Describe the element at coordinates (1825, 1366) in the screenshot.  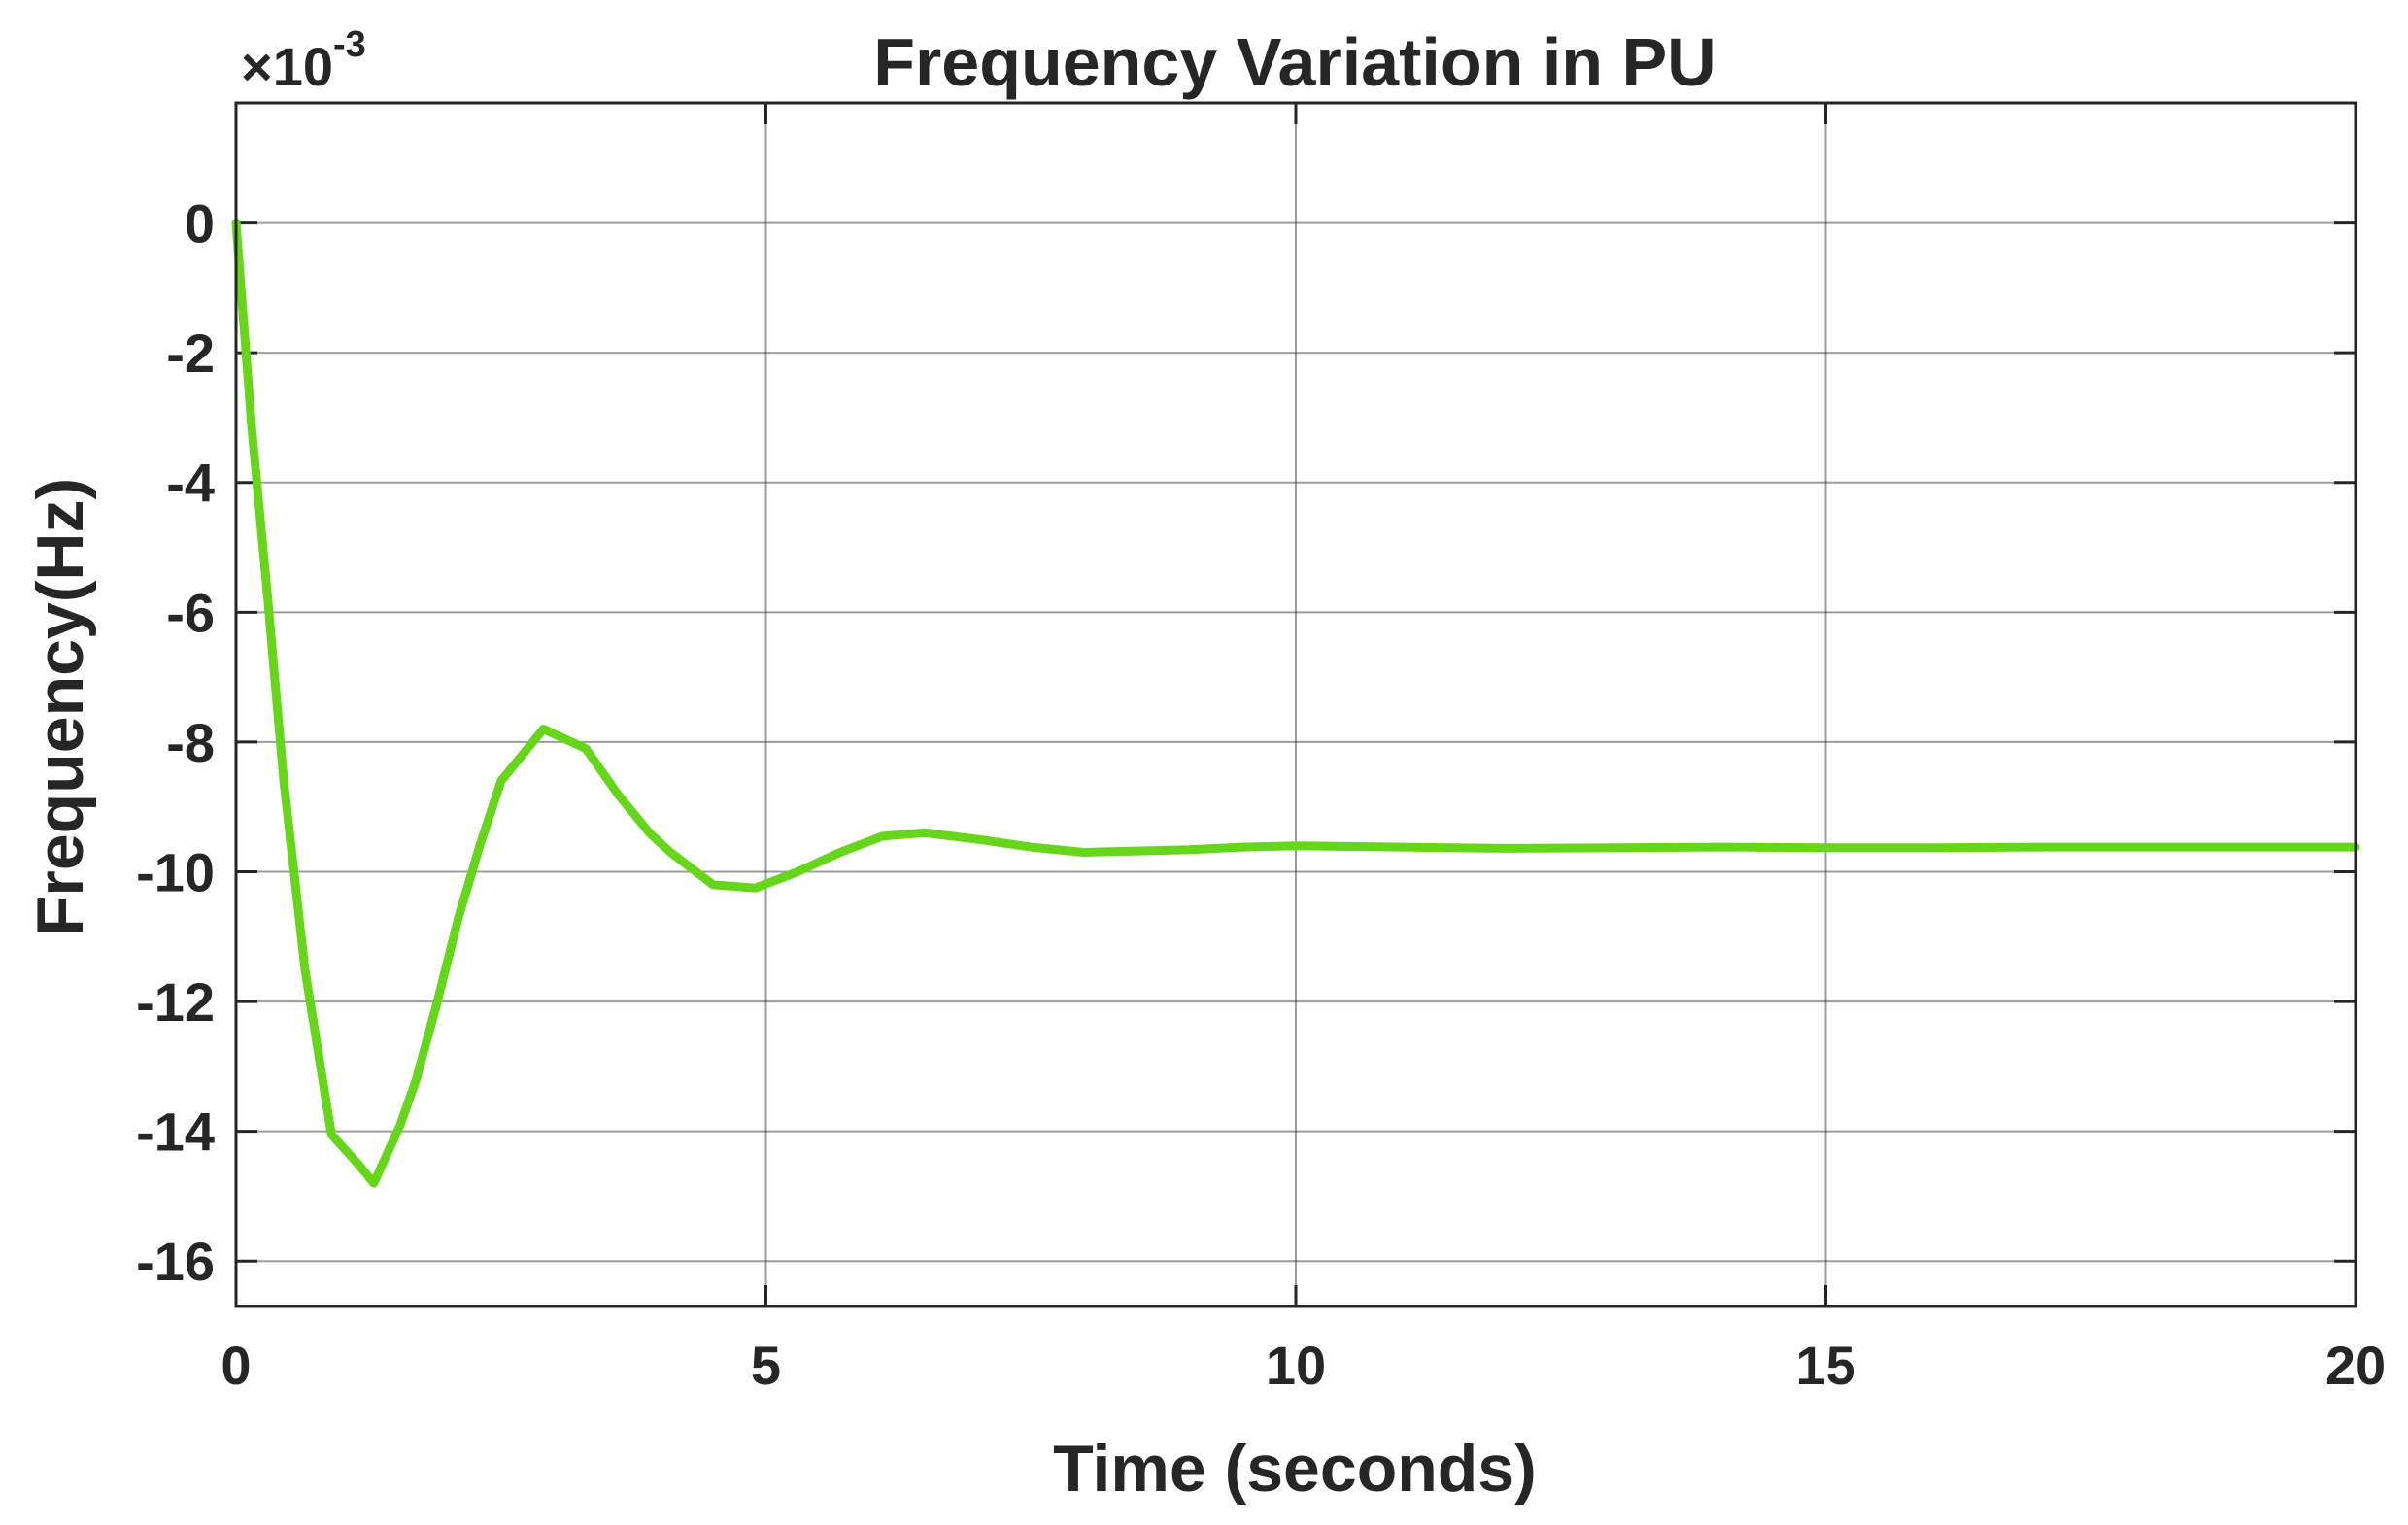
I see `x-tick-label: 15` at that location.